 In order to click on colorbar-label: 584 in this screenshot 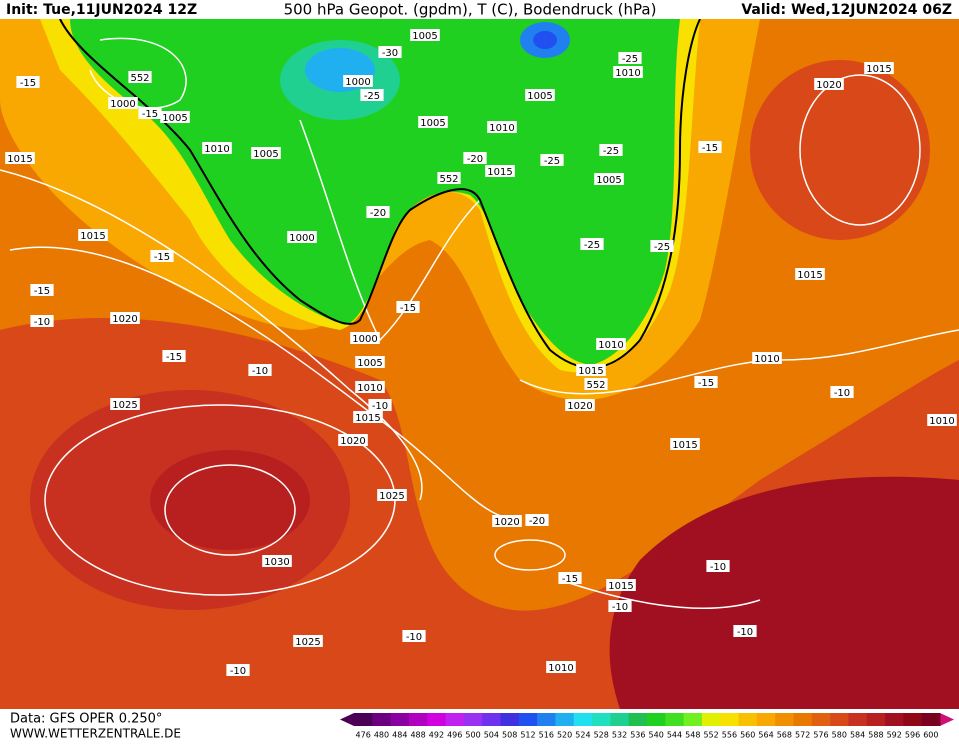, I will do `click(857, 735)`.